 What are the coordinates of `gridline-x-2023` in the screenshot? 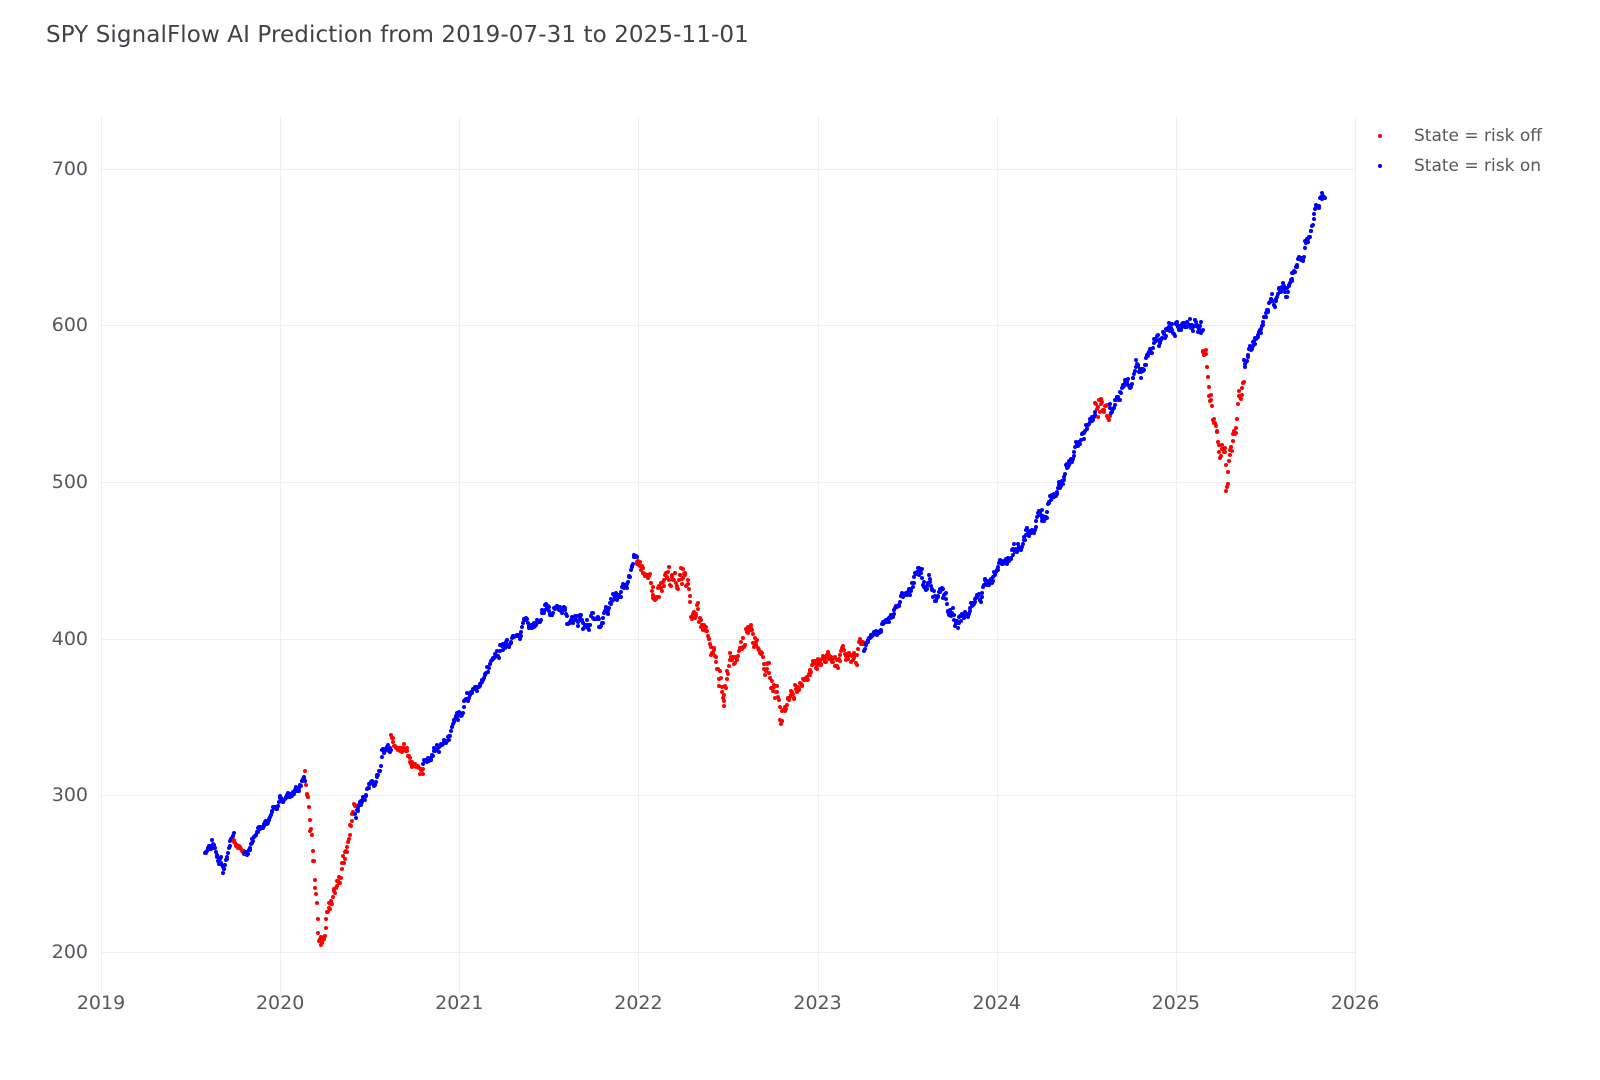 It's located at (818, 555).